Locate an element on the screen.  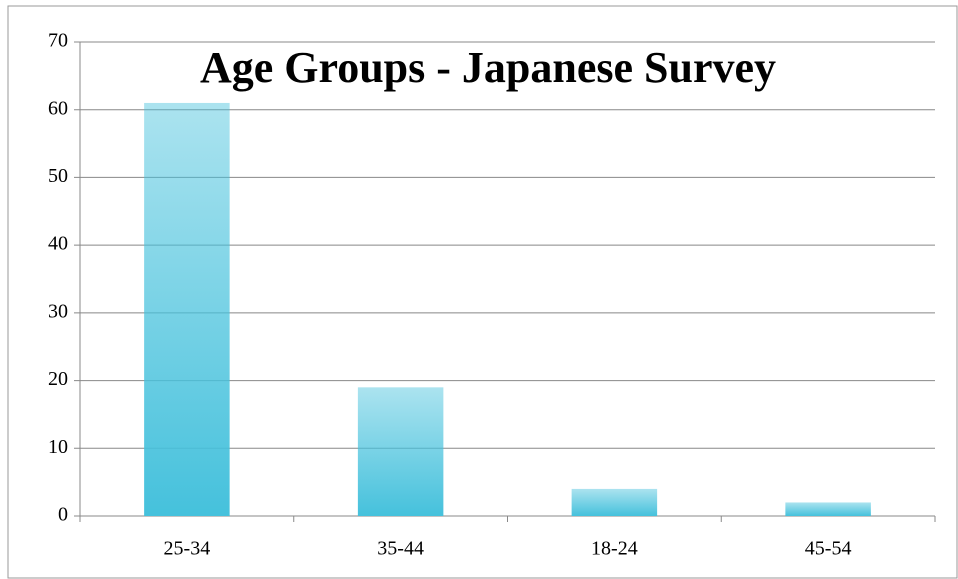
chart-title: Age Groups - Japanese Survey is located at coordinates (488, 67).